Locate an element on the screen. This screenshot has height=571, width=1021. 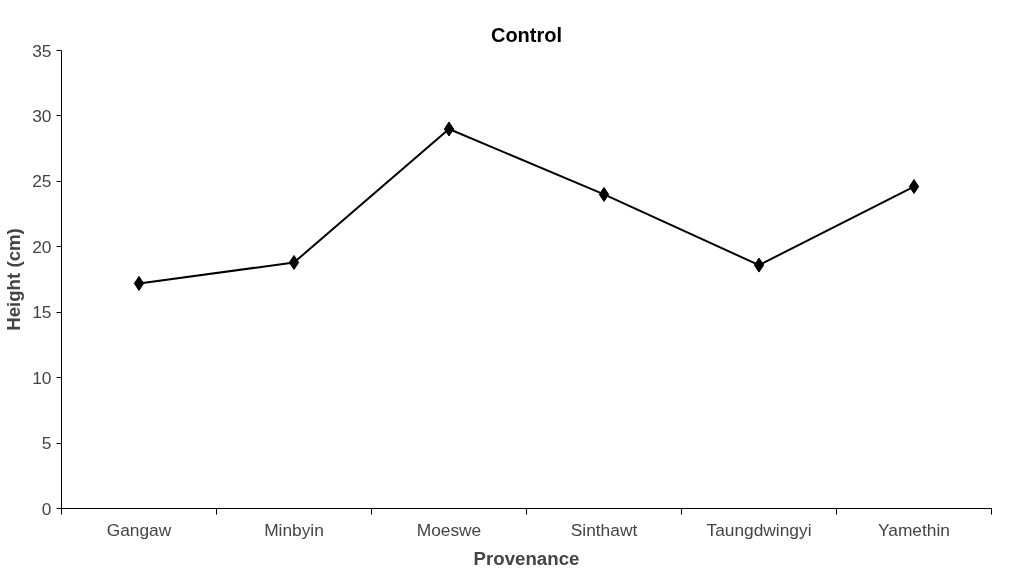
y-tick-label: 20 is located at coordinates (42, 246).